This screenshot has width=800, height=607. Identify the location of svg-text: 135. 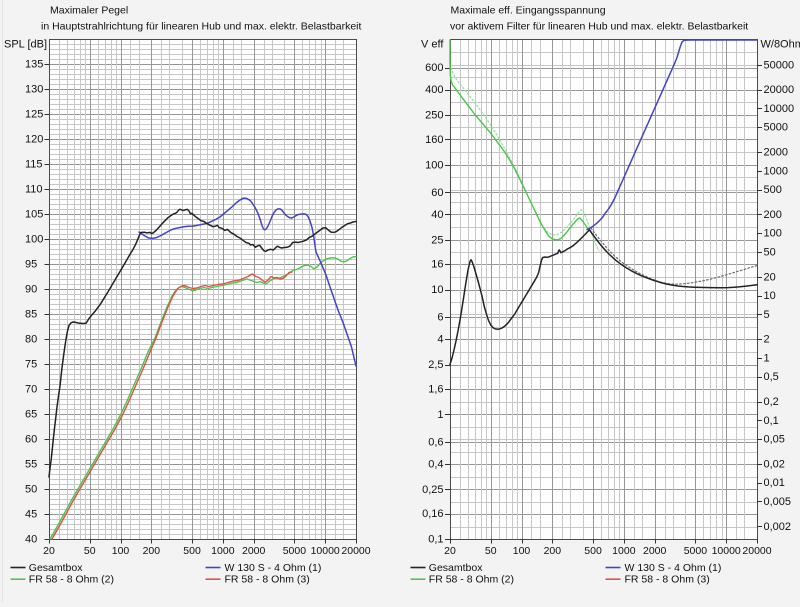
(34, 65).